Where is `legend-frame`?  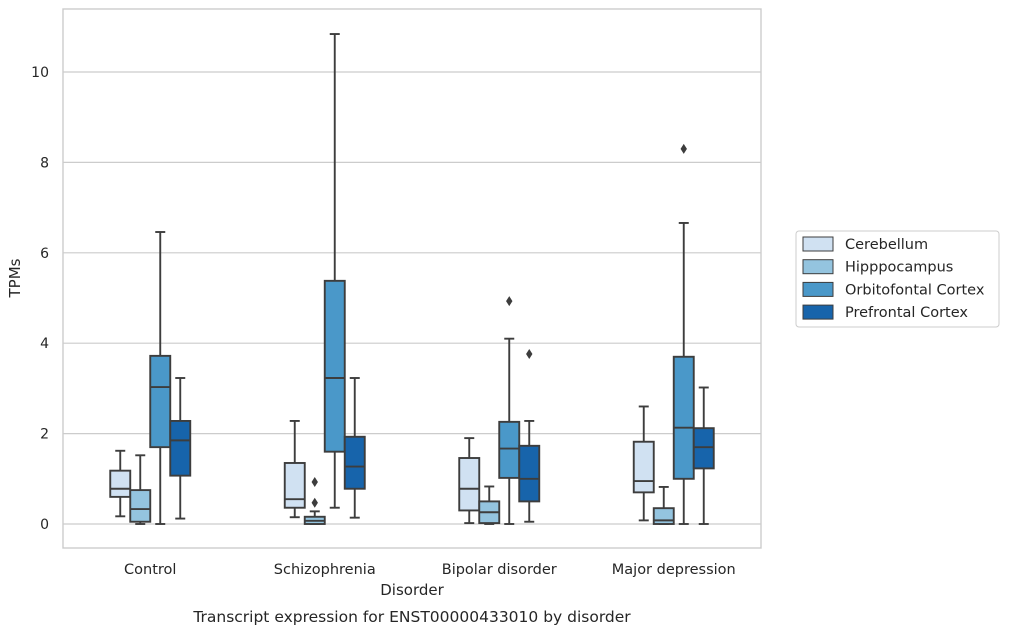 legend-frame is located at coordinates (897, 279).